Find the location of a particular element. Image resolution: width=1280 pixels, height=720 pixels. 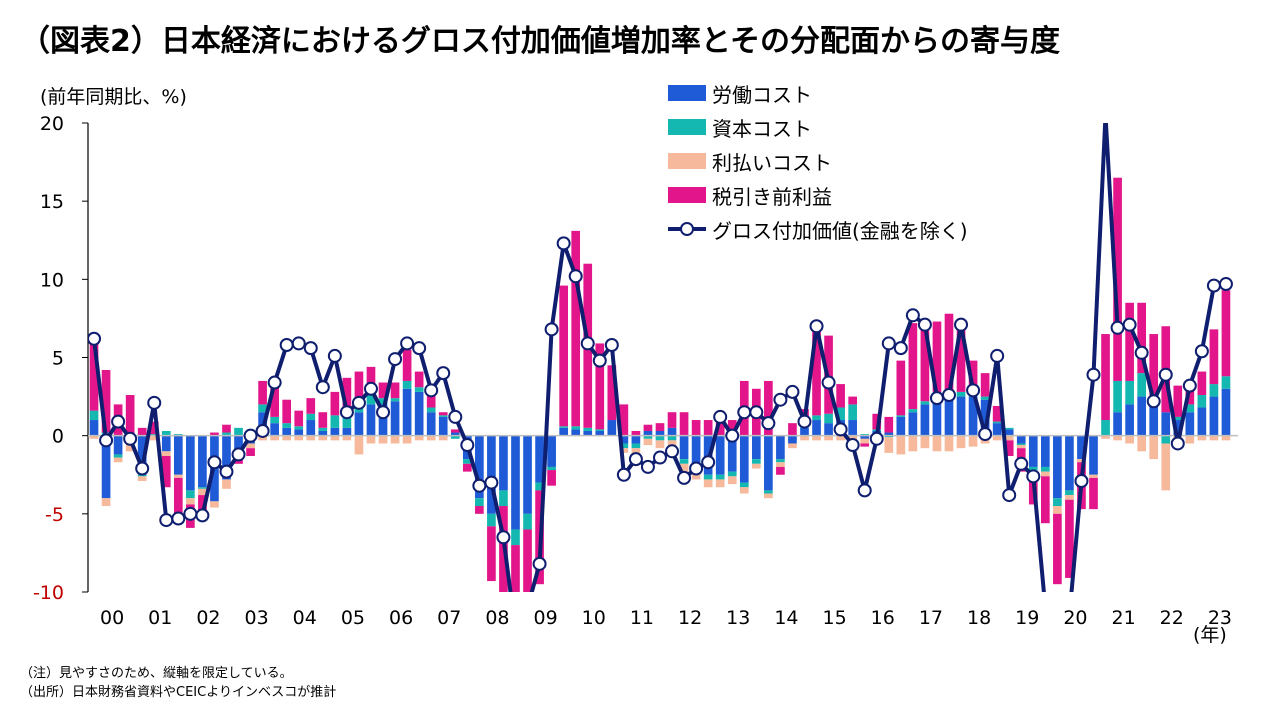

x-tick-label: 15 is located at coordinates (835, 618).